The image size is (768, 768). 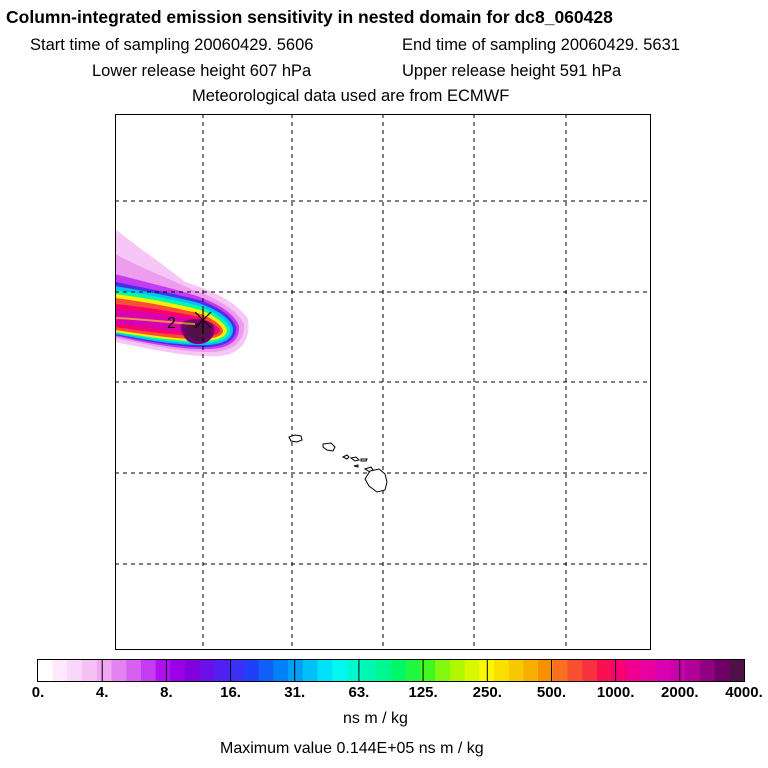 I want to click on colorbar-tick-label: 250., so click(x=487, y=692).